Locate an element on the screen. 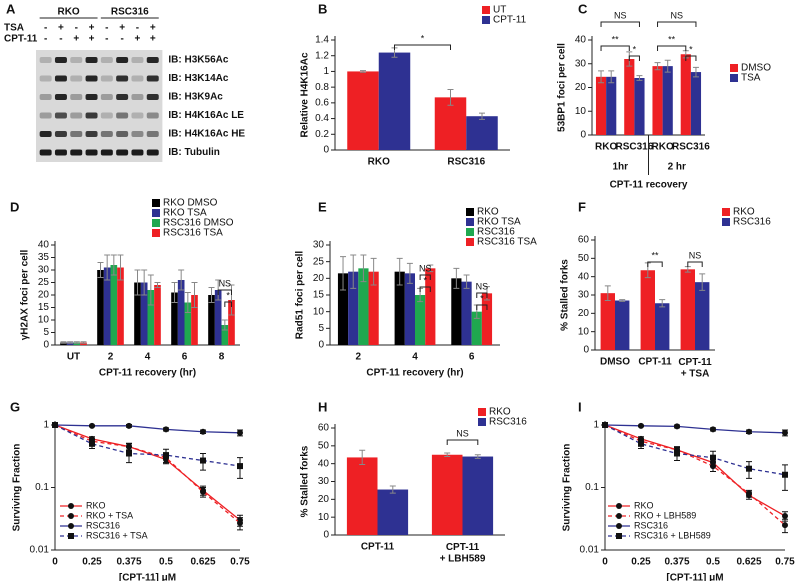 The height and width of the screenshot is (581, 796). x-tick-label: 0.25 is located at coordinates (92, 562).